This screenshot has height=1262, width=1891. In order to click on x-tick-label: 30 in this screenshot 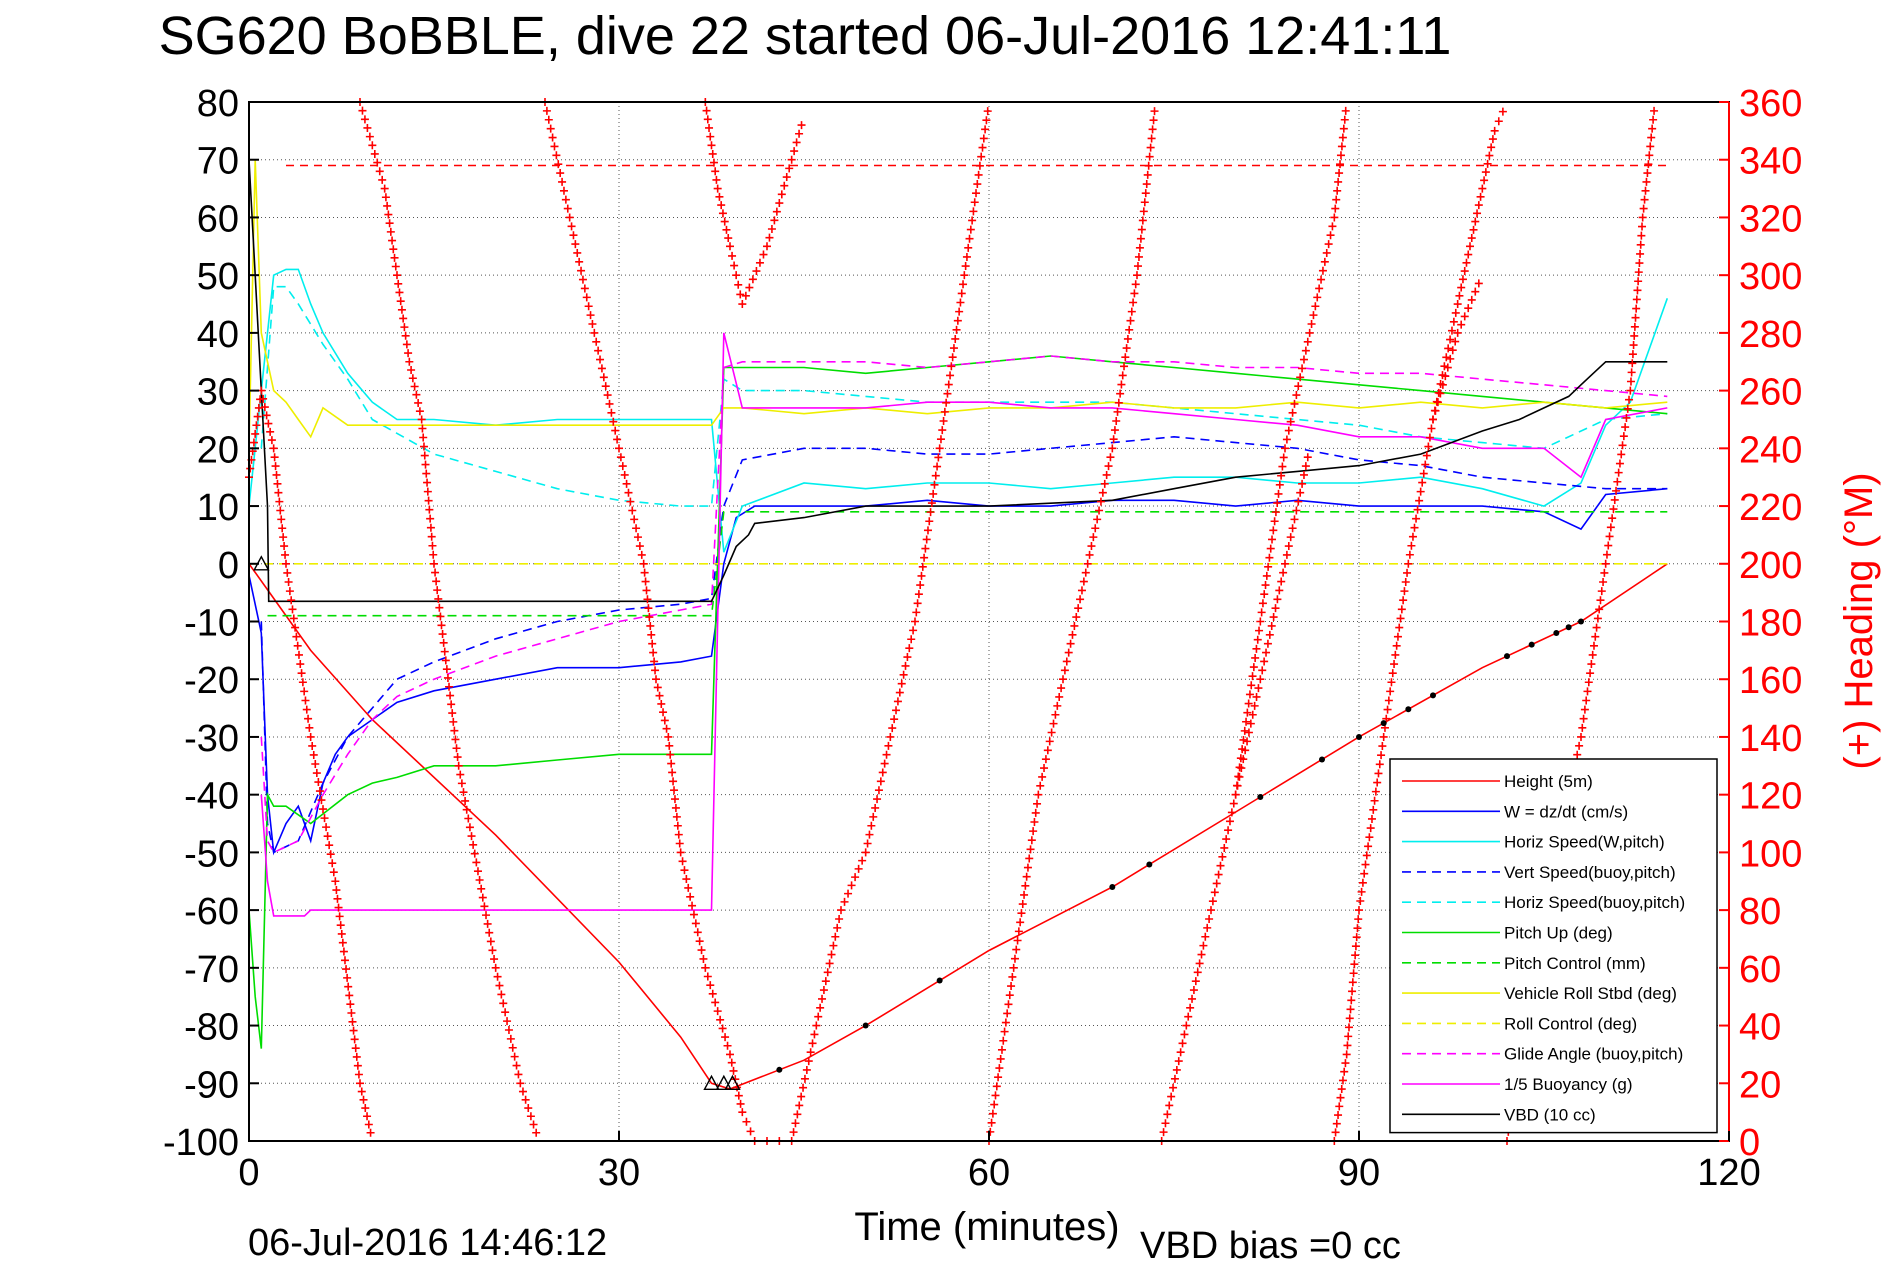, I will do `click(619, 1173)`.